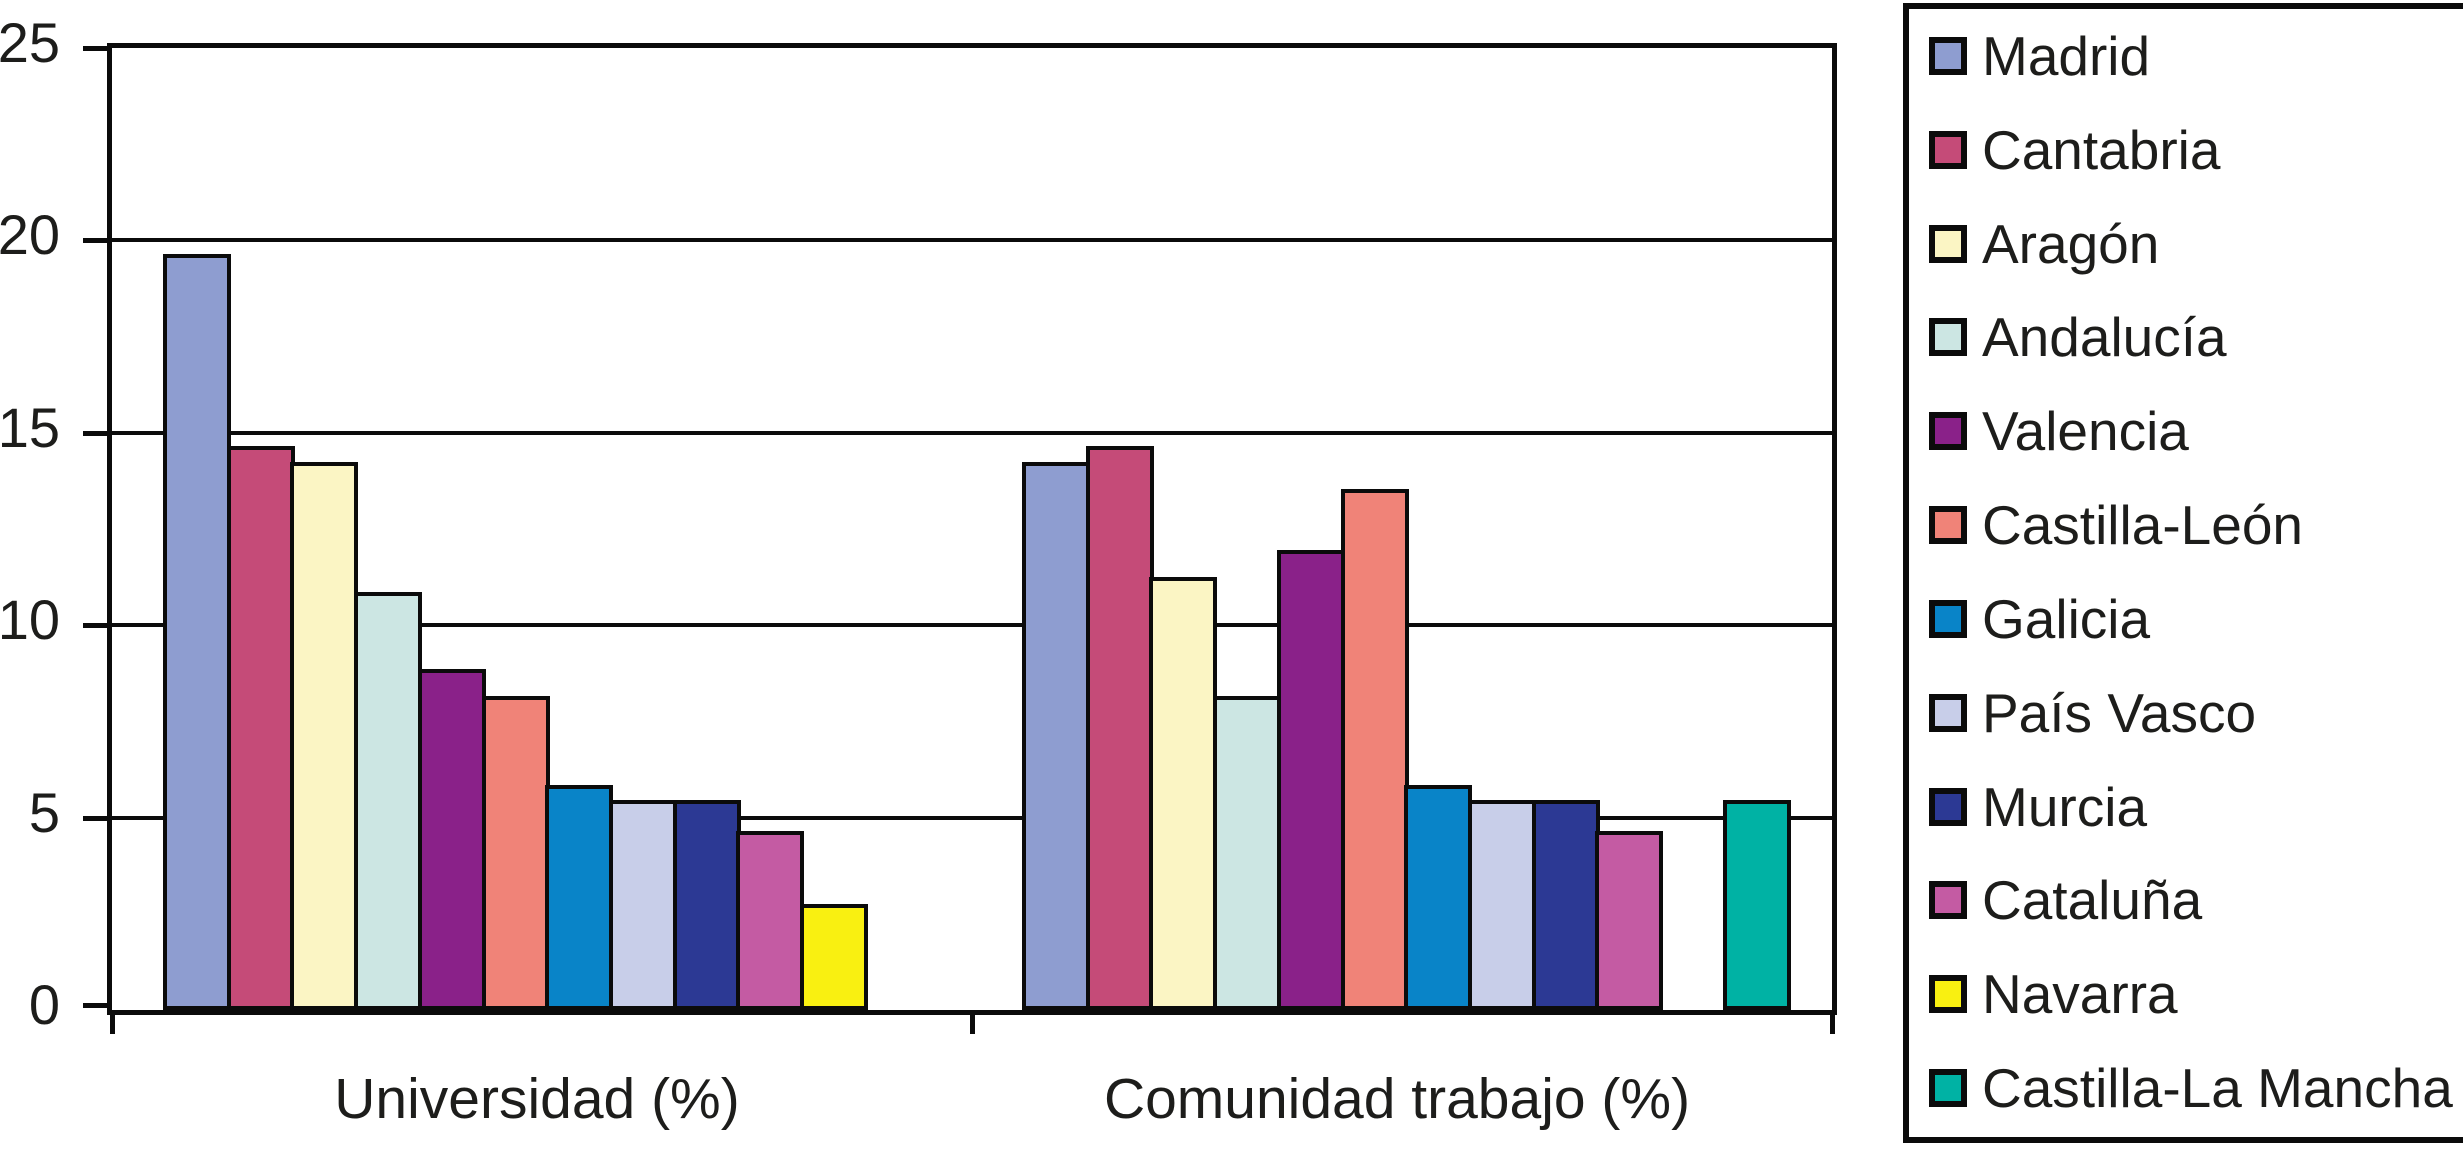 The image size is (2463, 1150). I want to click on legend-item-castilla-le-n: Castilla-León, so click(2196, 525).